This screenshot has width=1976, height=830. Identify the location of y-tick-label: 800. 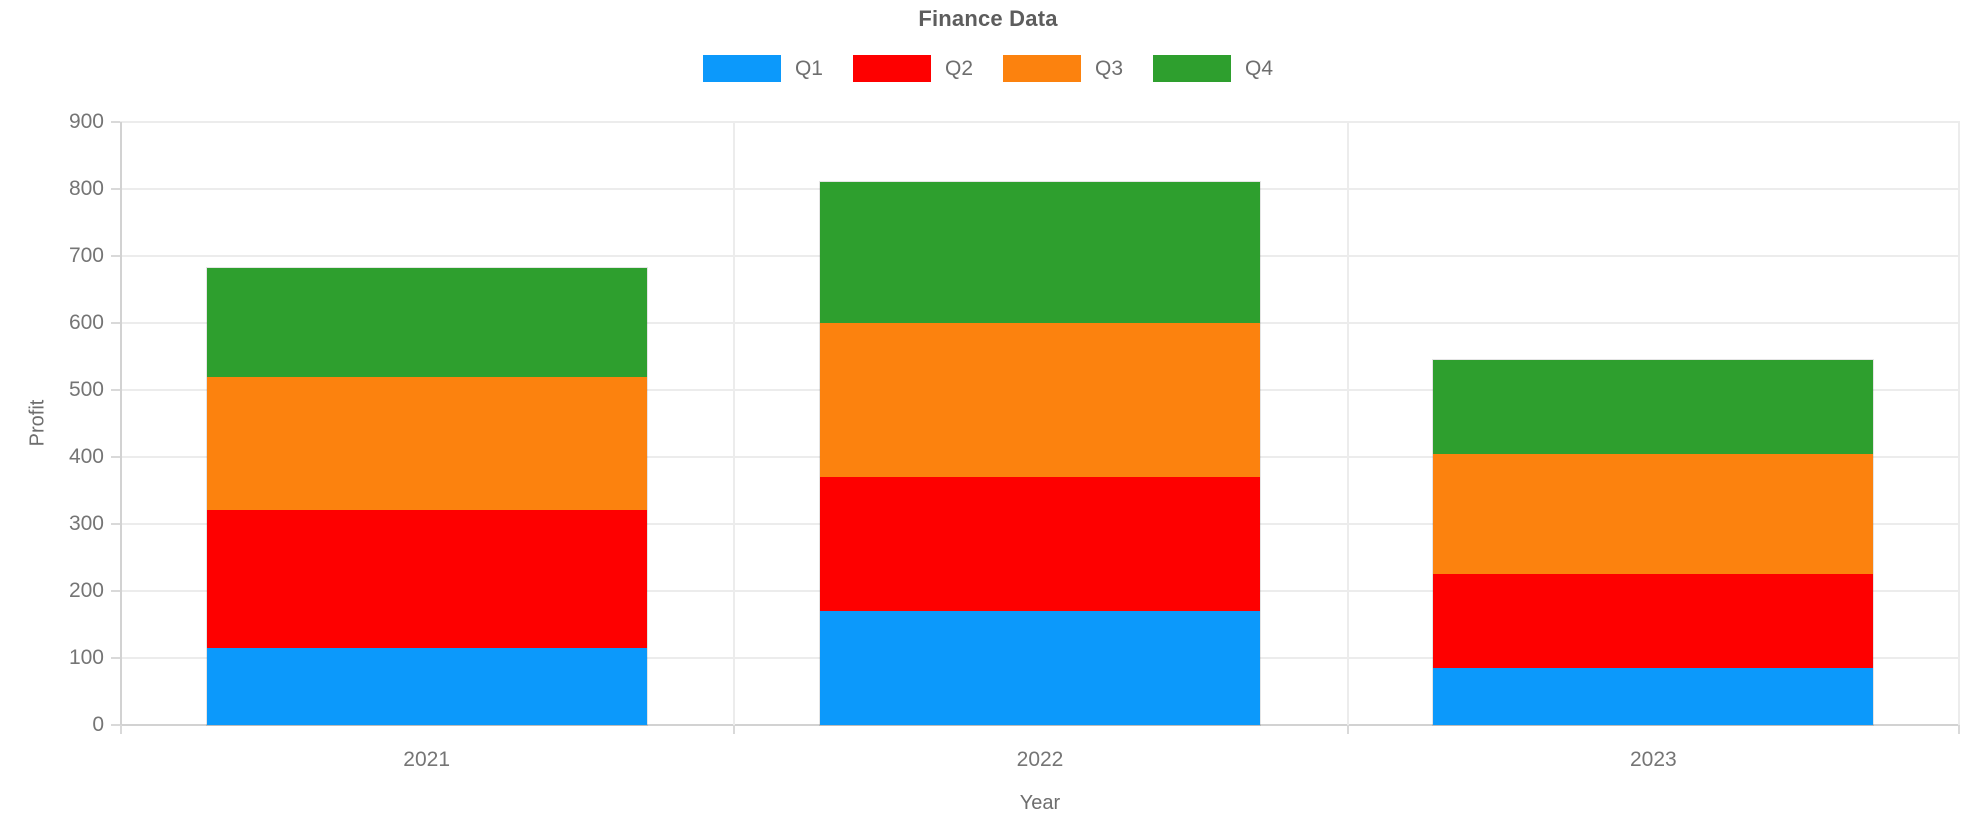
(86, 188).